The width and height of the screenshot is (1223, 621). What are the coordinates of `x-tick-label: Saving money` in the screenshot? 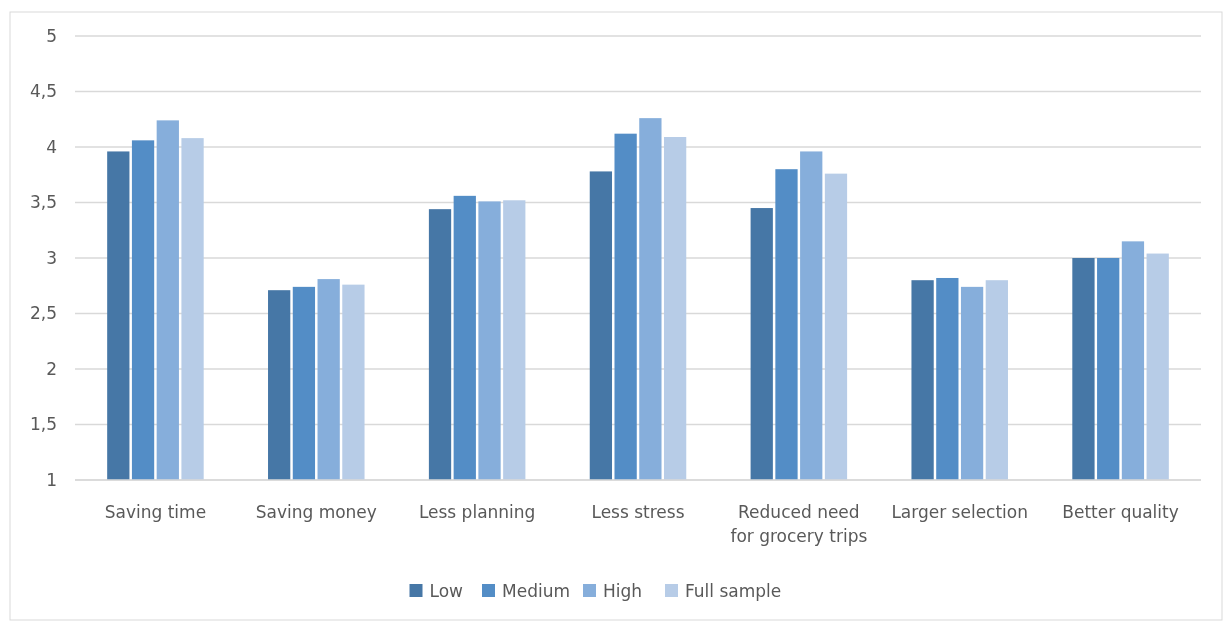 It's located at (316, 512).